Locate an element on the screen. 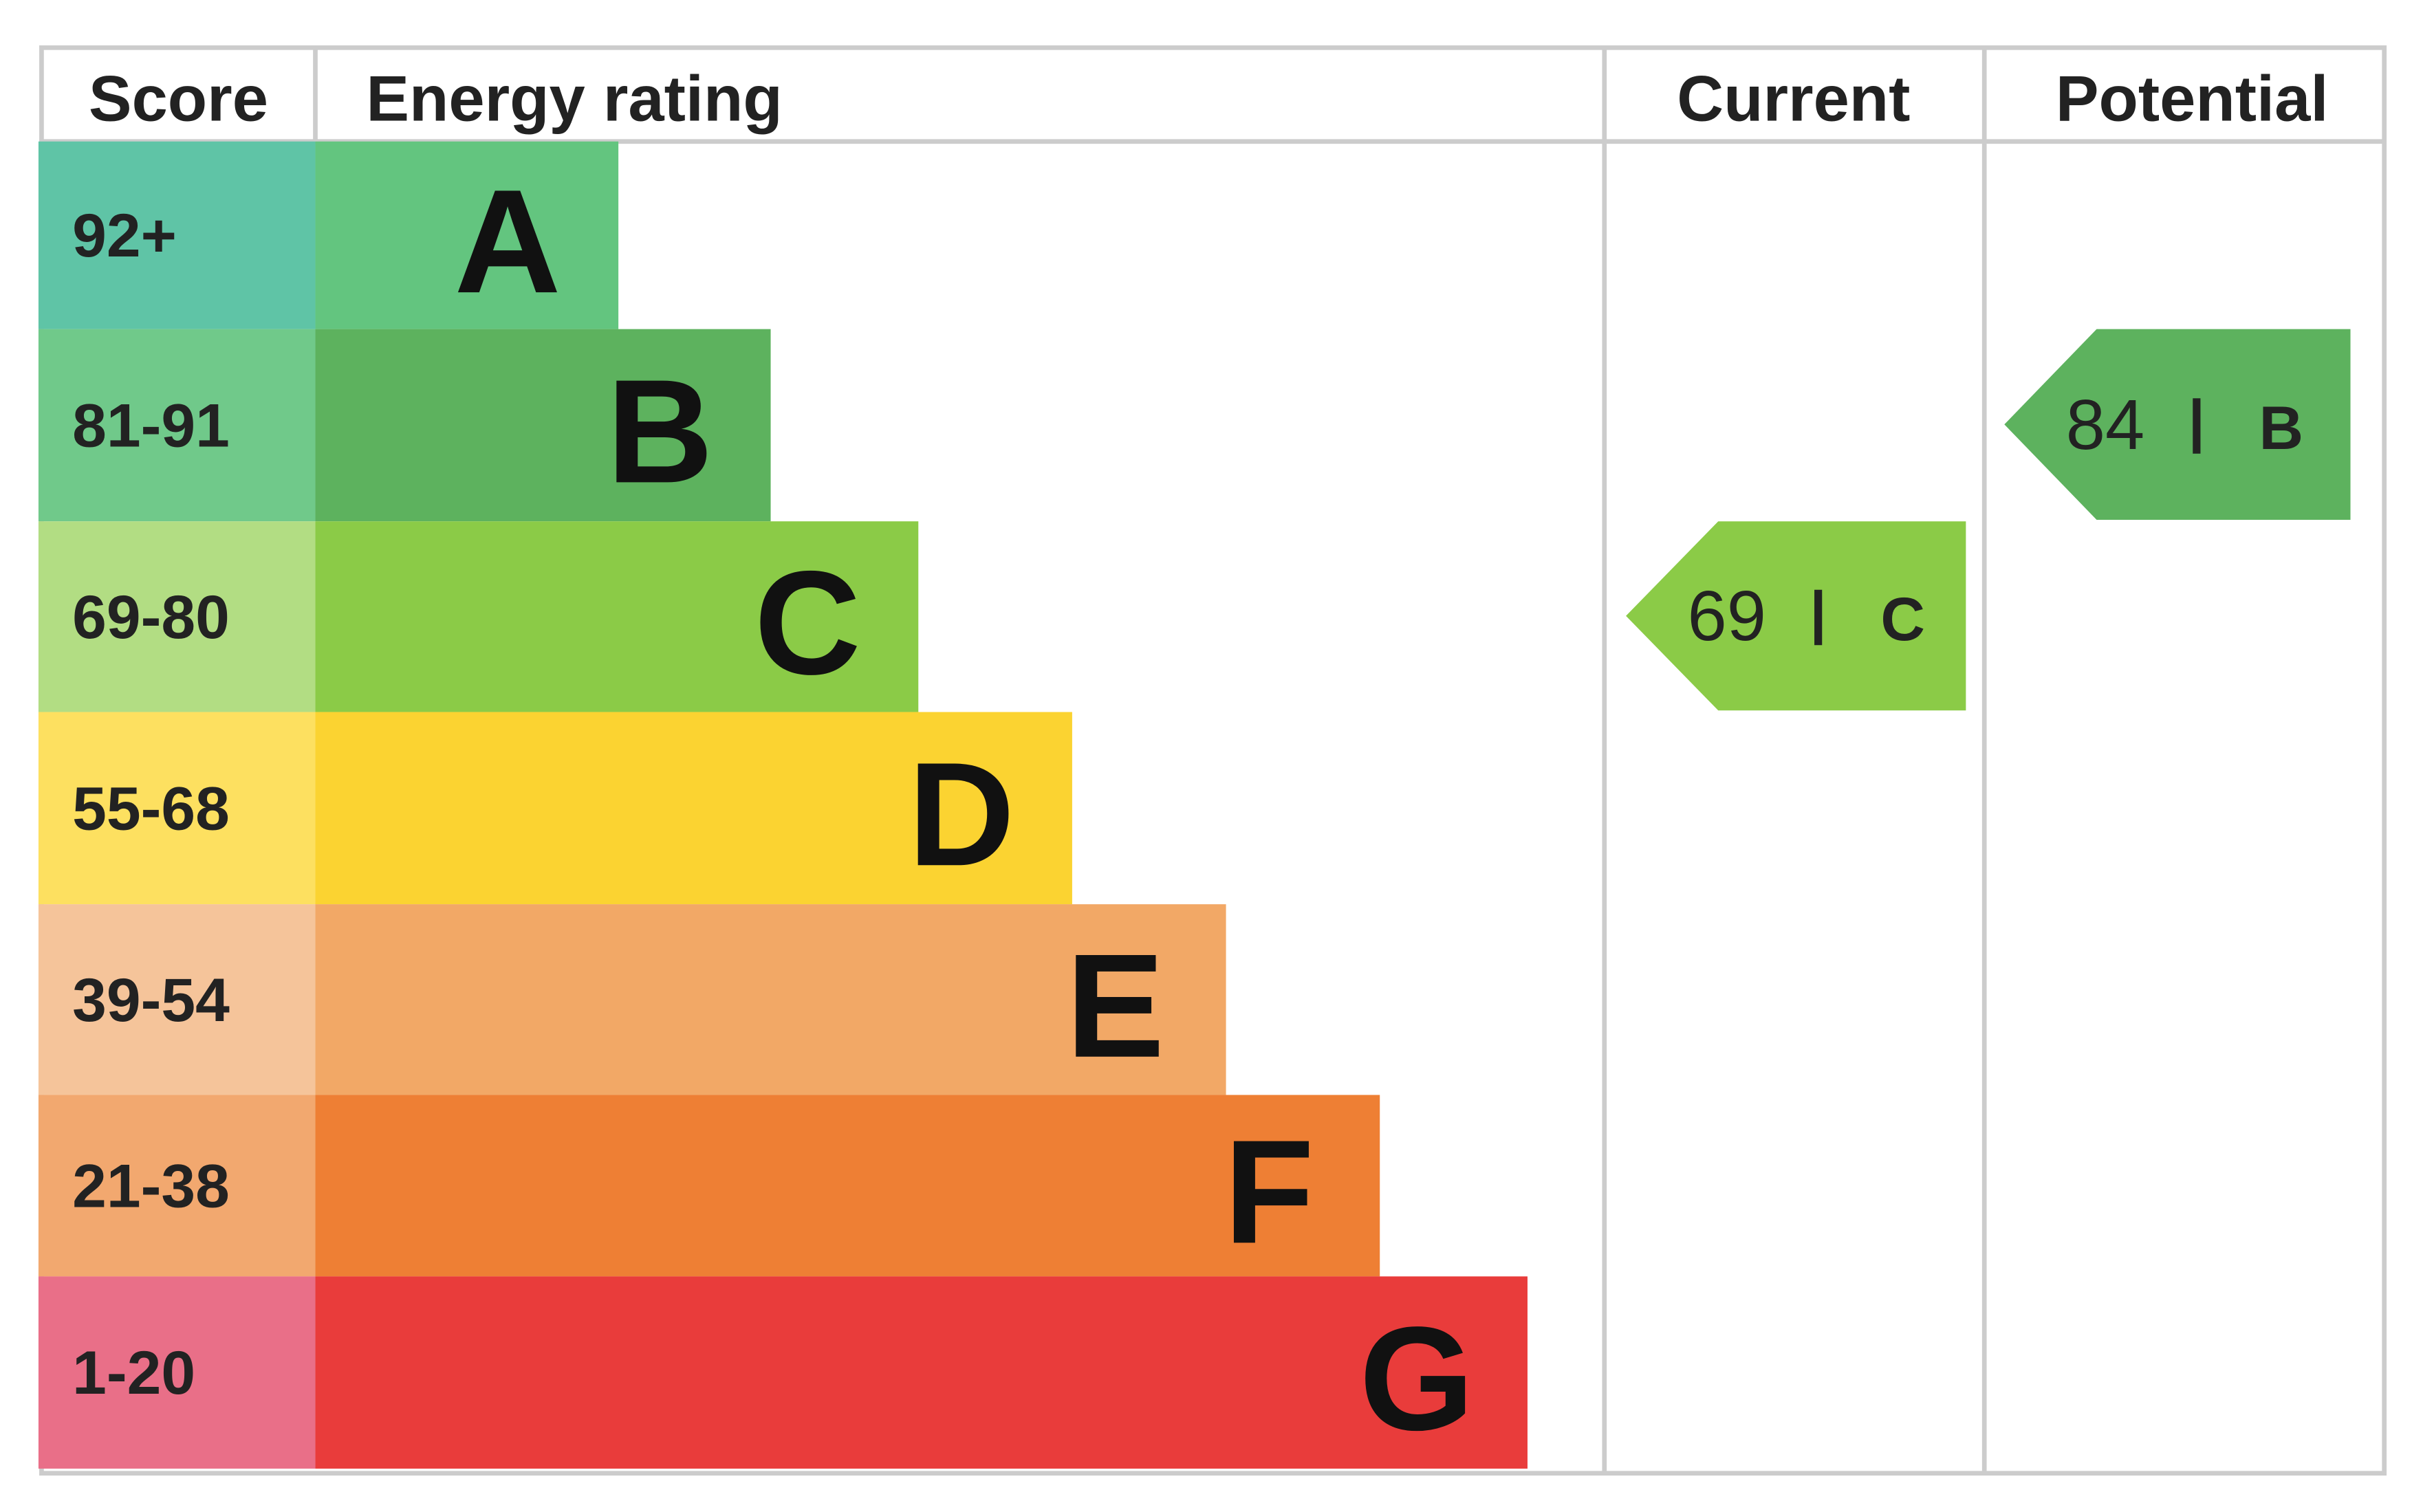 This screenshot has width=2412, height=1512. arrow-rating: B is located at coordinates (2281, 428).